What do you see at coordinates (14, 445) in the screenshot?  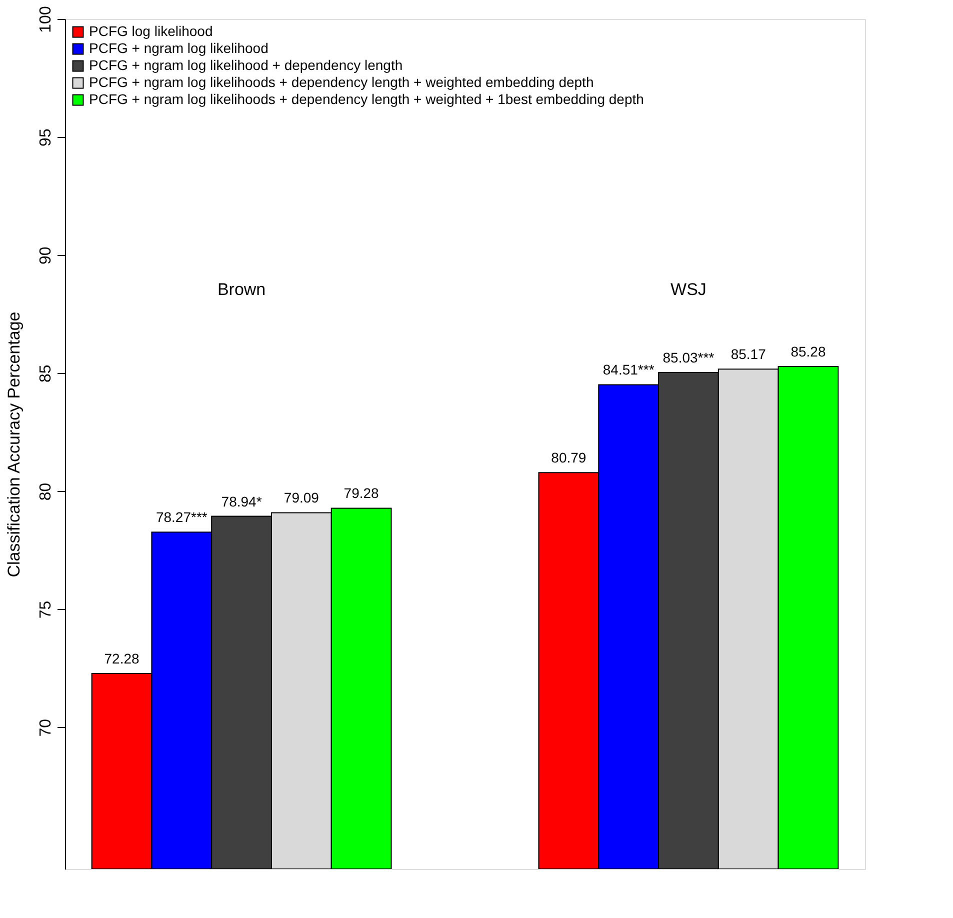 I see `y-axis-title: Classification Accuracy Percentage` at bounding box center [14, 445].